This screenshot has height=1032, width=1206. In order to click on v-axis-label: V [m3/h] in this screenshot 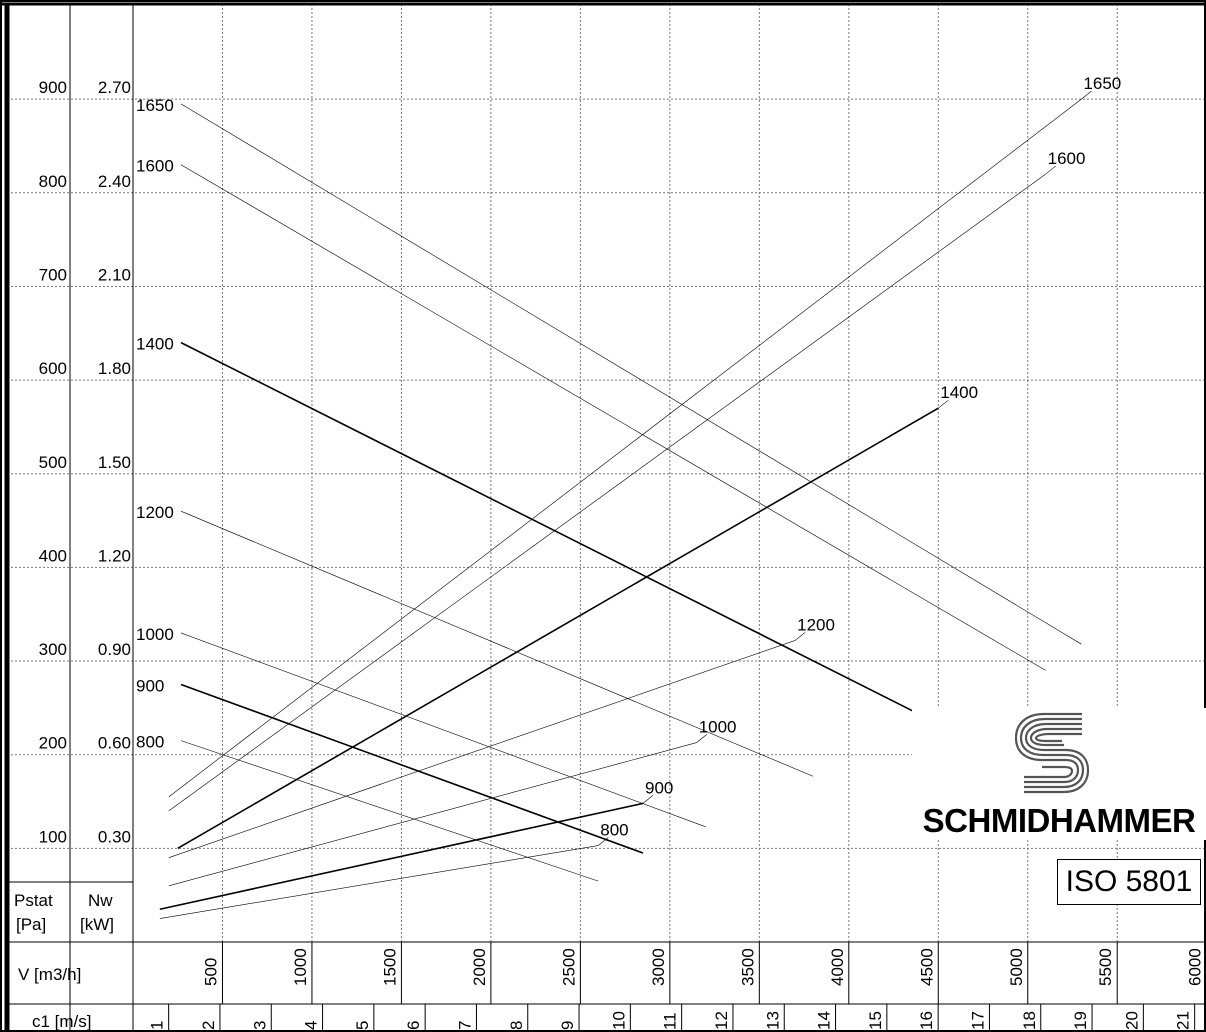, I will do `click(49, 974)`.